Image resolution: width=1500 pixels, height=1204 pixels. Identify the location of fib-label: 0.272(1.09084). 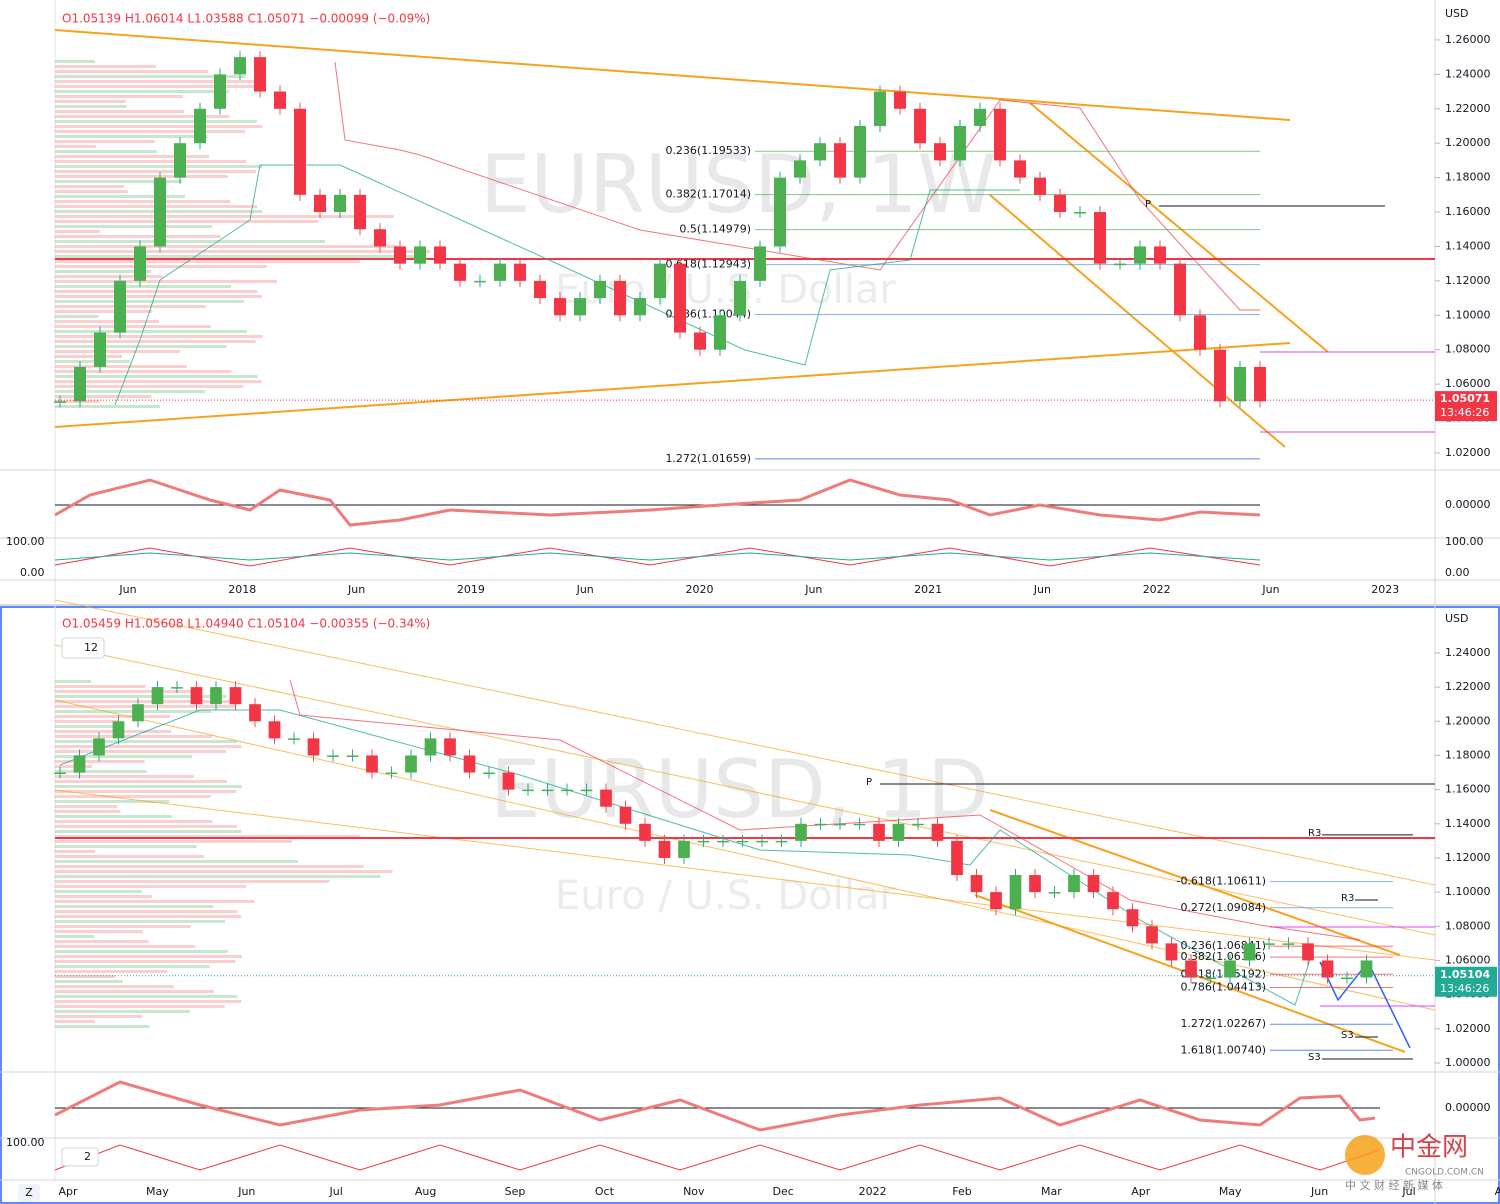
(1223, 907).